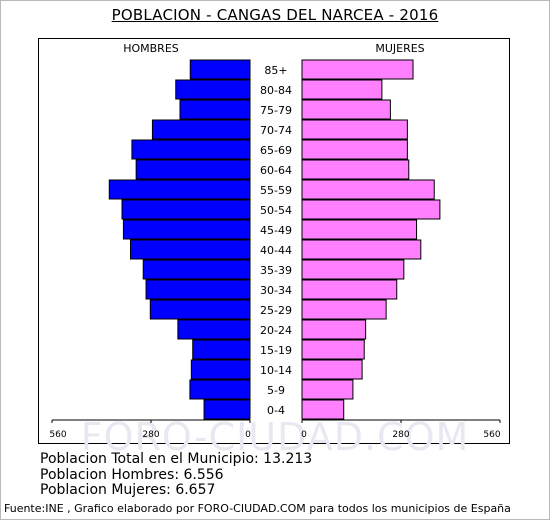 Image resolution: width=550 pixels, height=520 pixels. I want to click on age-label: 70-74, so click(276, 130).